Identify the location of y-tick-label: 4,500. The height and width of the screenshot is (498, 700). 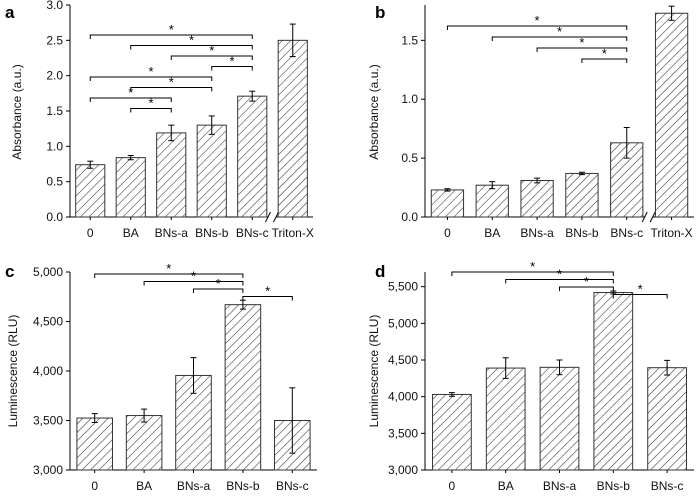
(403, 360).